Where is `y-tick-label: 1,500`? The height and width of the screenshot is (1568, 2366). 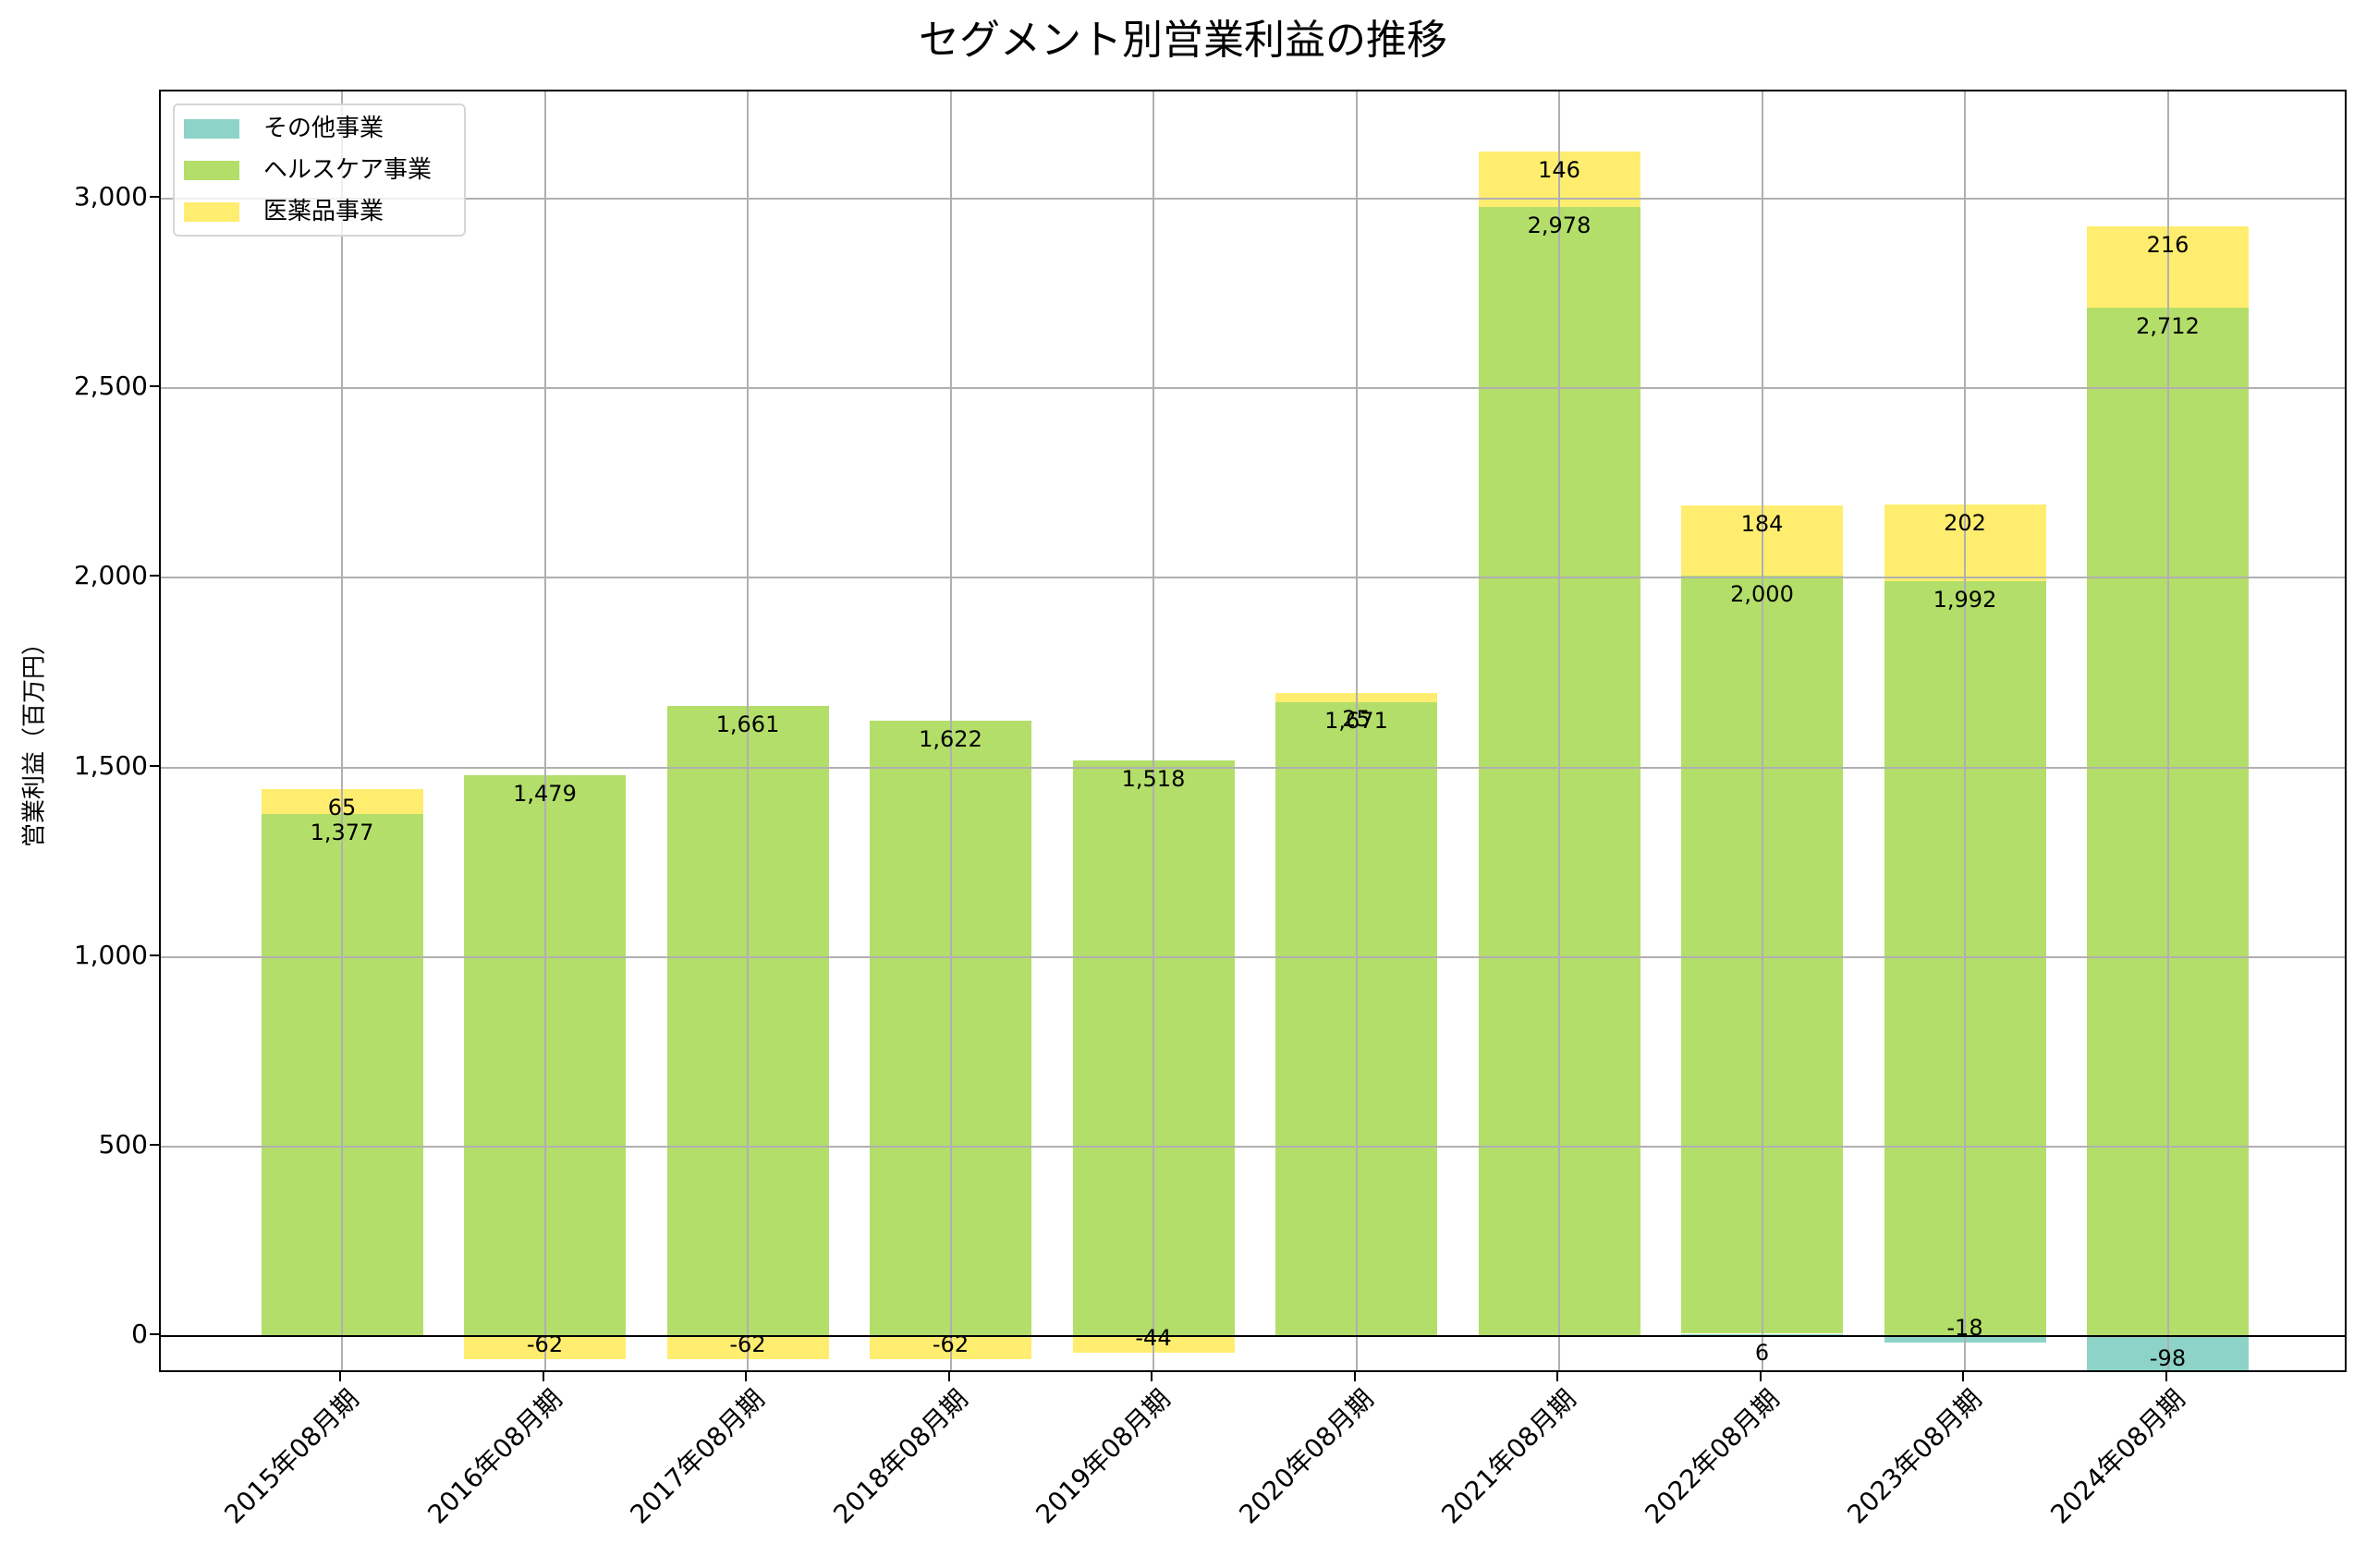 y-tick-label: 1,500 is located at coordinates (111, 765).